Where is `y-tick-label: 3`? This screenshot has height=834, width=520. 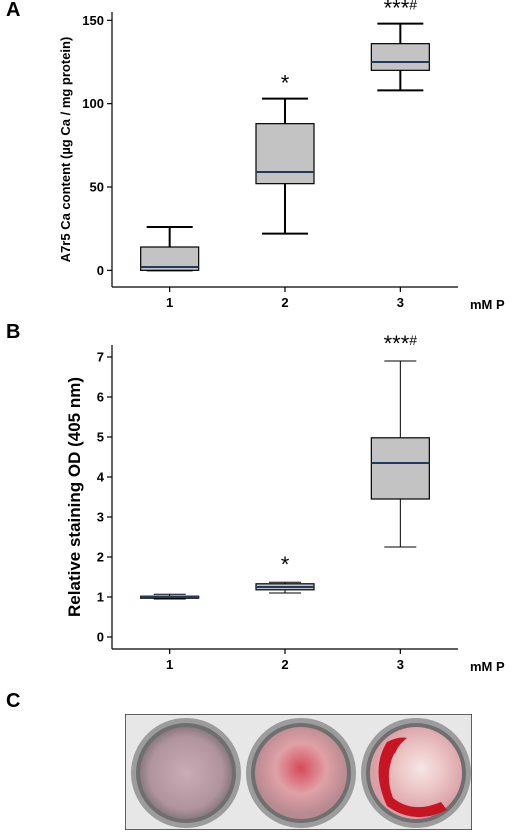 y-tick-label: 3 is located at coordinates (100, 517).